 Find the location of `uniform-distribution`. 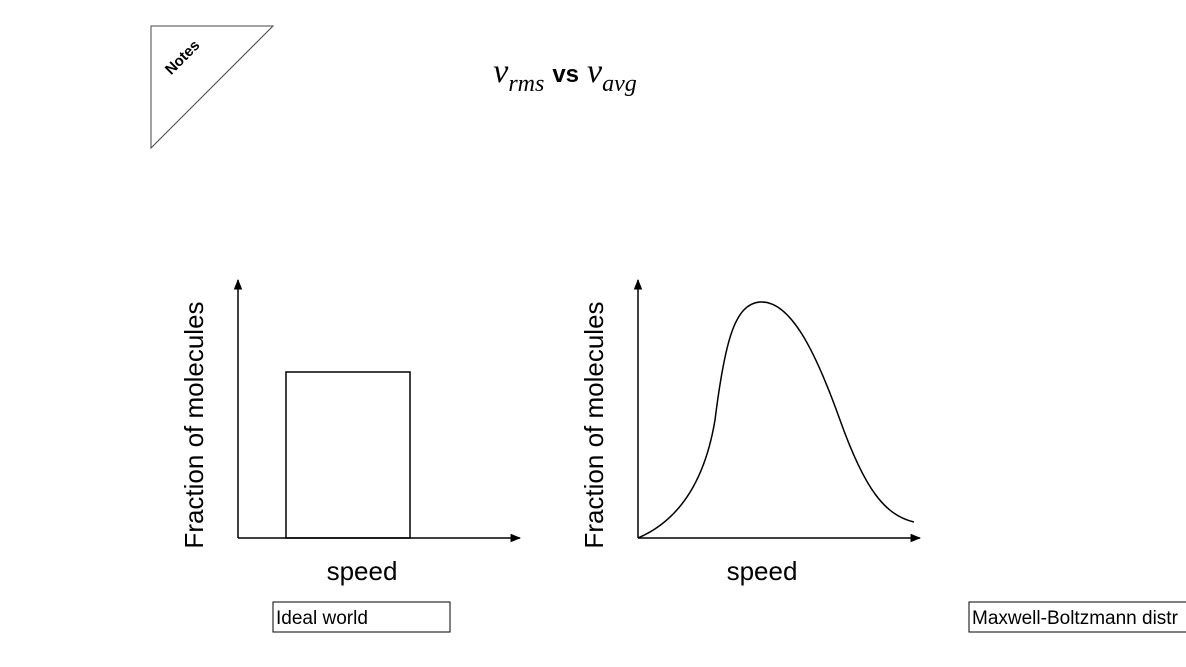

uniform-distribution is located at coordinates (348, 455).